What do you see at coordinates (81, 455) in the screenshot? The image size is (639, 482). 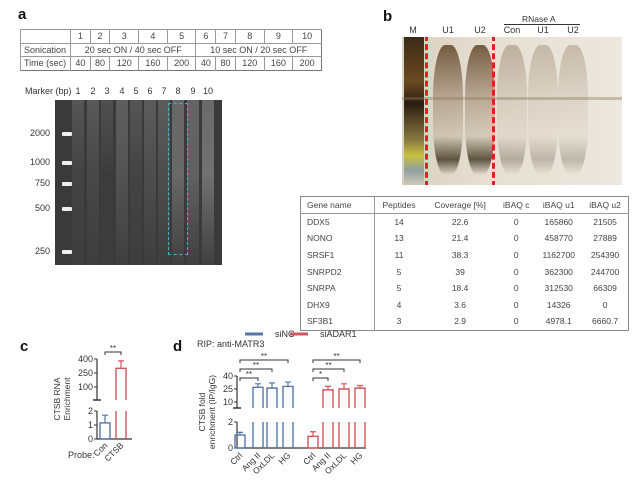 I see `x-axis-prefix: Probe:` at bounding box center [81, 455].